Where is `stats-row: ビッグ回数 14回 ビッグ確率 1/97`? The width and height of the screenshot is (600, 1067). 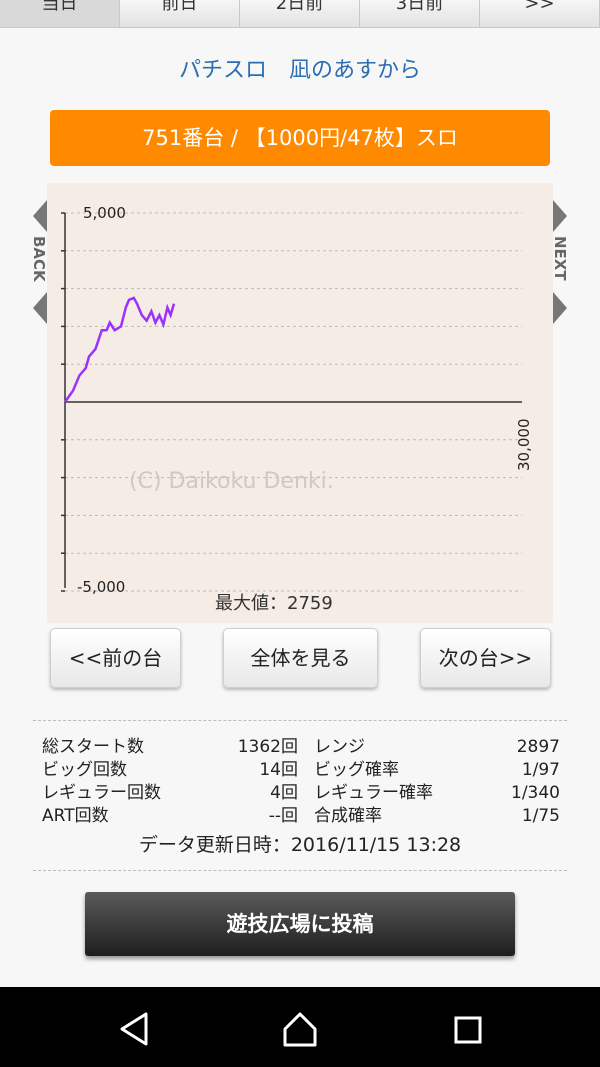 stats-row: ビッグ回数 14回 ビッグ確率 1/97 is located at coordinates (301, 770).